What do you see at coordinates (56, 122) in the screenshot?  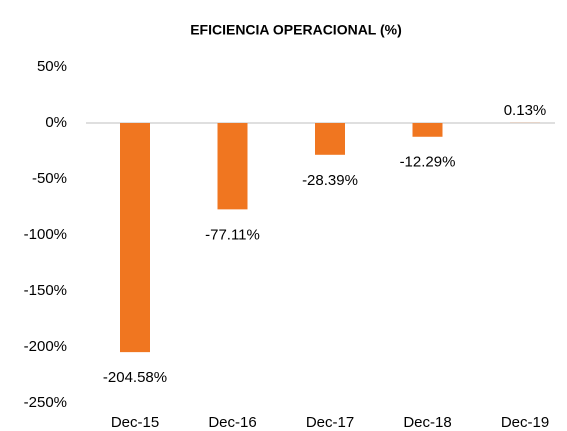 I see `y-tick-label: 0%` at bounding box center [56, 122].